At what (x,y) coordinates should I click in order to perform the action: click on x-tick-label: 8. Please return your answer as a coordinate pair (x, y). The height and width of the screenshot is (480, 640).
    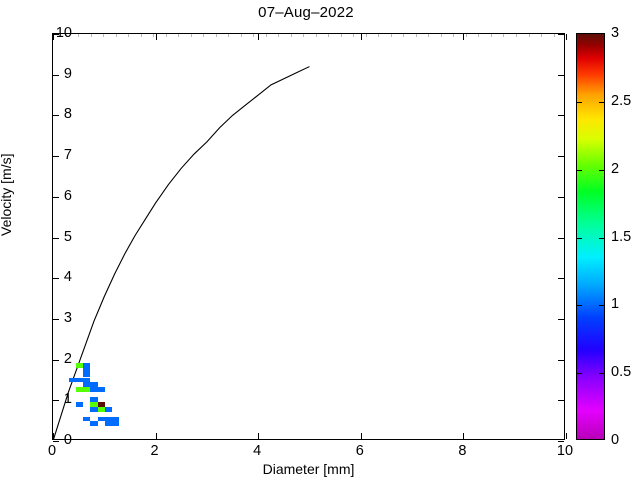
    Looking at the image, I should click on (462, 451).